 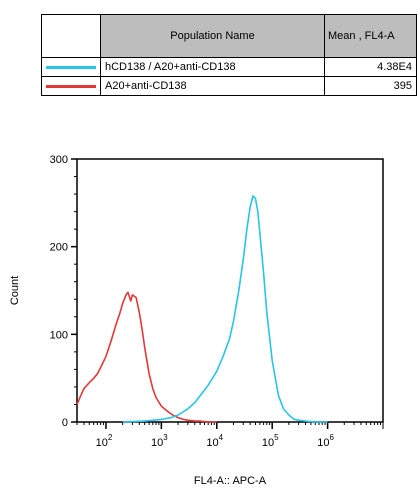 What do you see at coordinates (59, 248) in the screenshot?
I see `y-tick-label: 200` at bounding box center [59, 248].